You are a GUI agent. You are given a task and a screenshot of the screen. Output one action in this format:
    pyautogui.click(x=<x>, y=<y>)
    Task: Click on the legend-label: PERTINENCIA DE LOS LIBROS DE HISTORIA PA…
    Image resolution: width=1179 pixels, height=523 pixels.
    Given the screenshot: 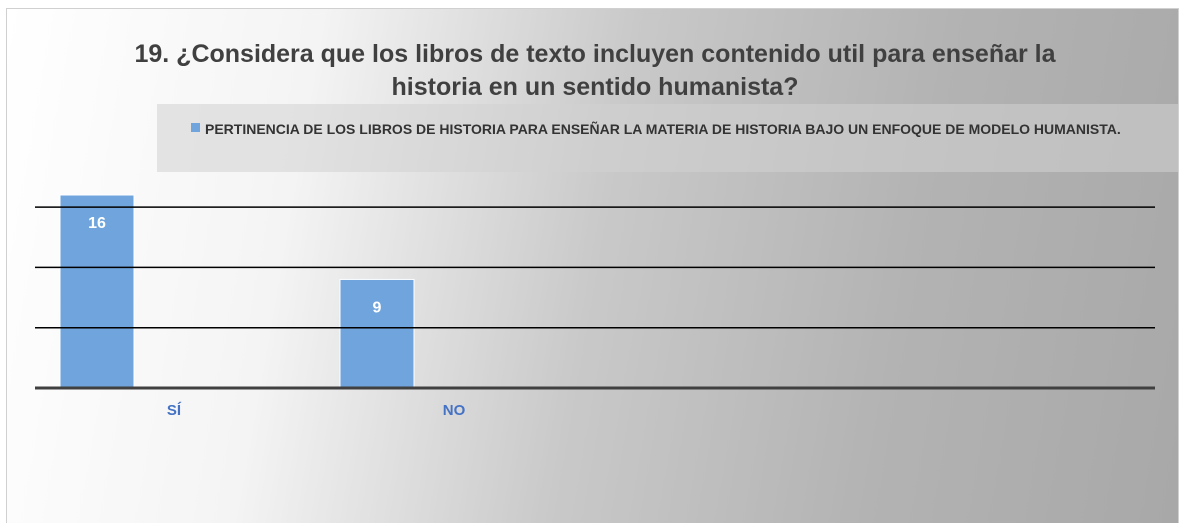 What is the action you would take?
    pyautogui.click(x=663, y=129)
    